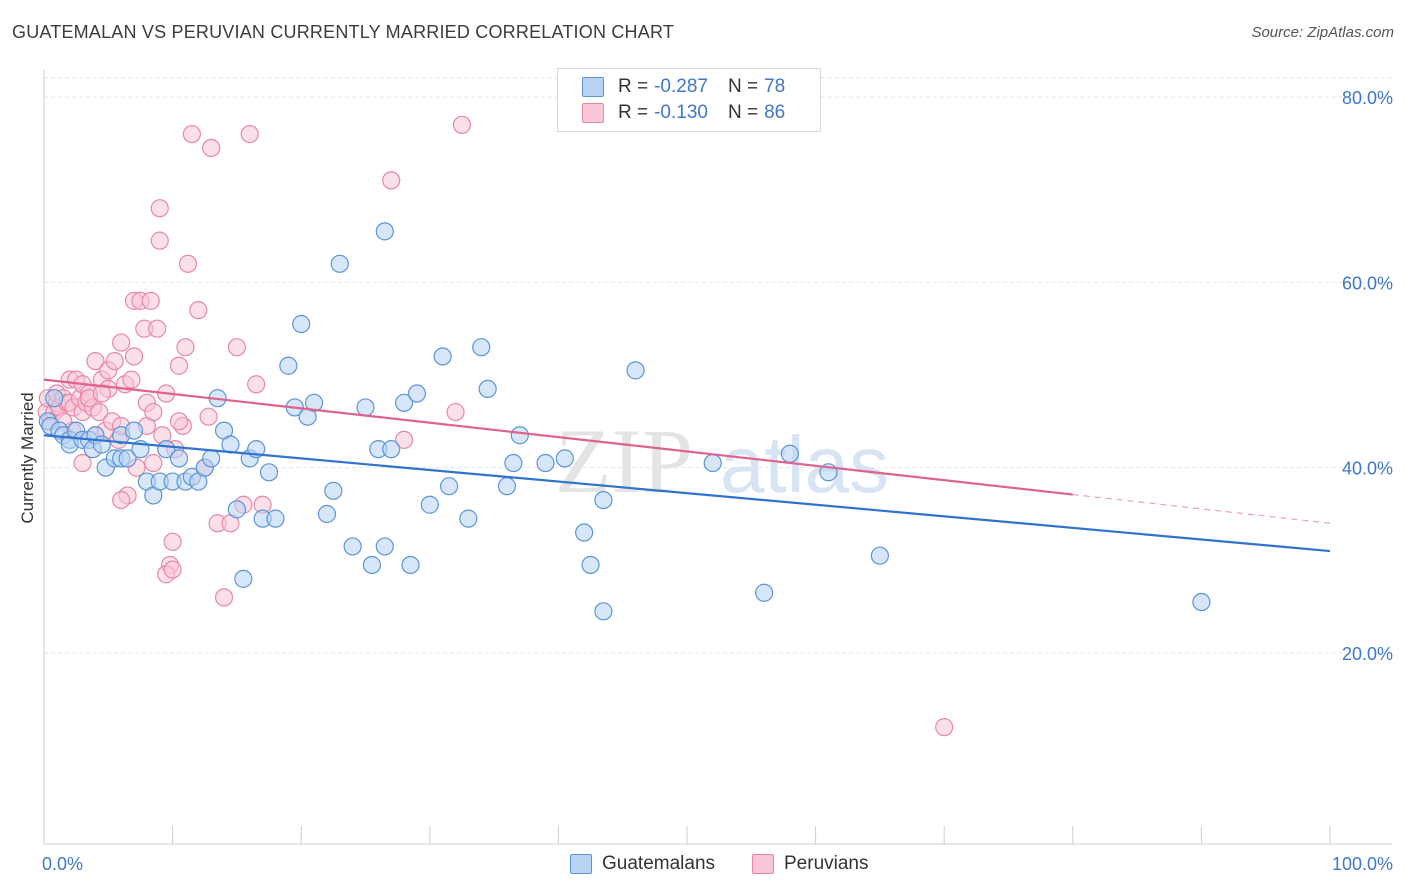  I want to click on legend-row-guatemalans: R = -0.287 N = 78, so click(683, 87).